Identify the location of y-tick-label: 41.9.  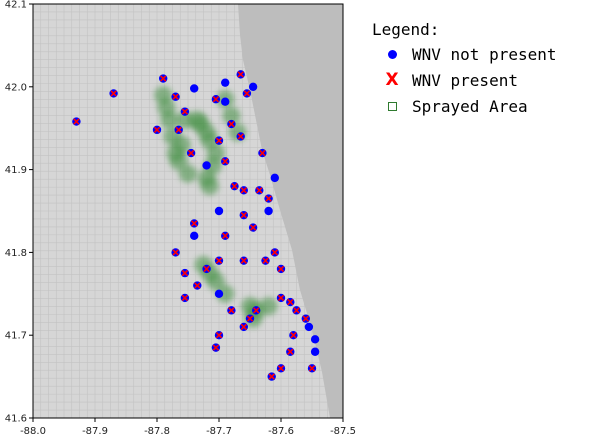
(16, 170).